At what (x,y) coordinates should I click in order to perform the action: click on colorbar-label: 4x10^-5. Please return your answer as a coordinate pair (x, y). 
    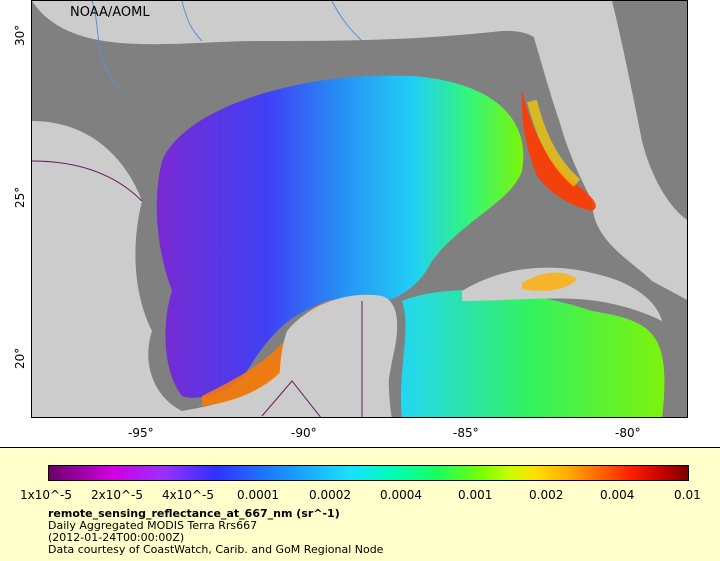
    Looking at the image, I should click on (188, 495).